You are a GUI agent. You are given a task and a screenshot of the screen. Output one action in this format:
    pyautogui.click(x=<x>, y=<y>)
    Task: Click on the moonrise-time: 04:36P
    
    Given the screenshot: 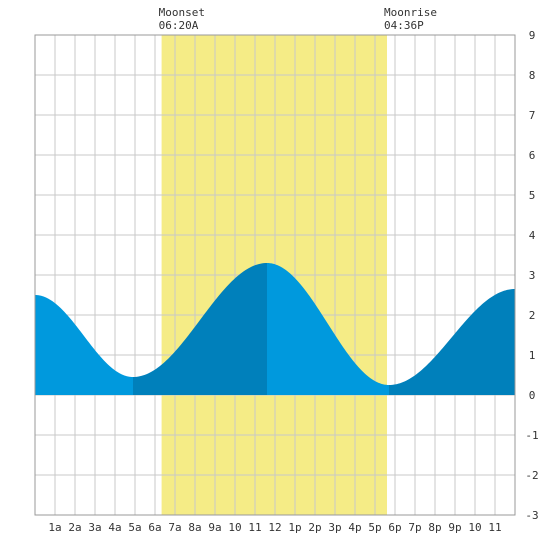 What is the action you would take?
    pyautogui.click(x=404, y=25)
    